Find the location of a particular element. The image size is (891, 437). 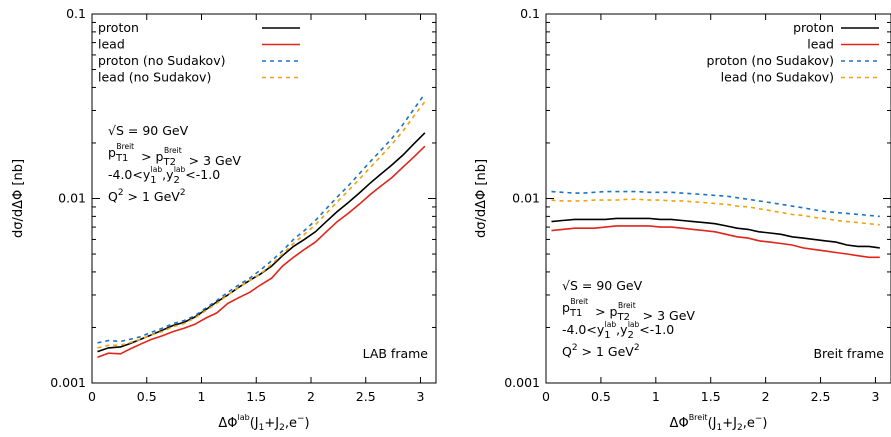

x-axis-label: ΔΦBreit(J1+J2,e−) is located at coordinates (719, 423).